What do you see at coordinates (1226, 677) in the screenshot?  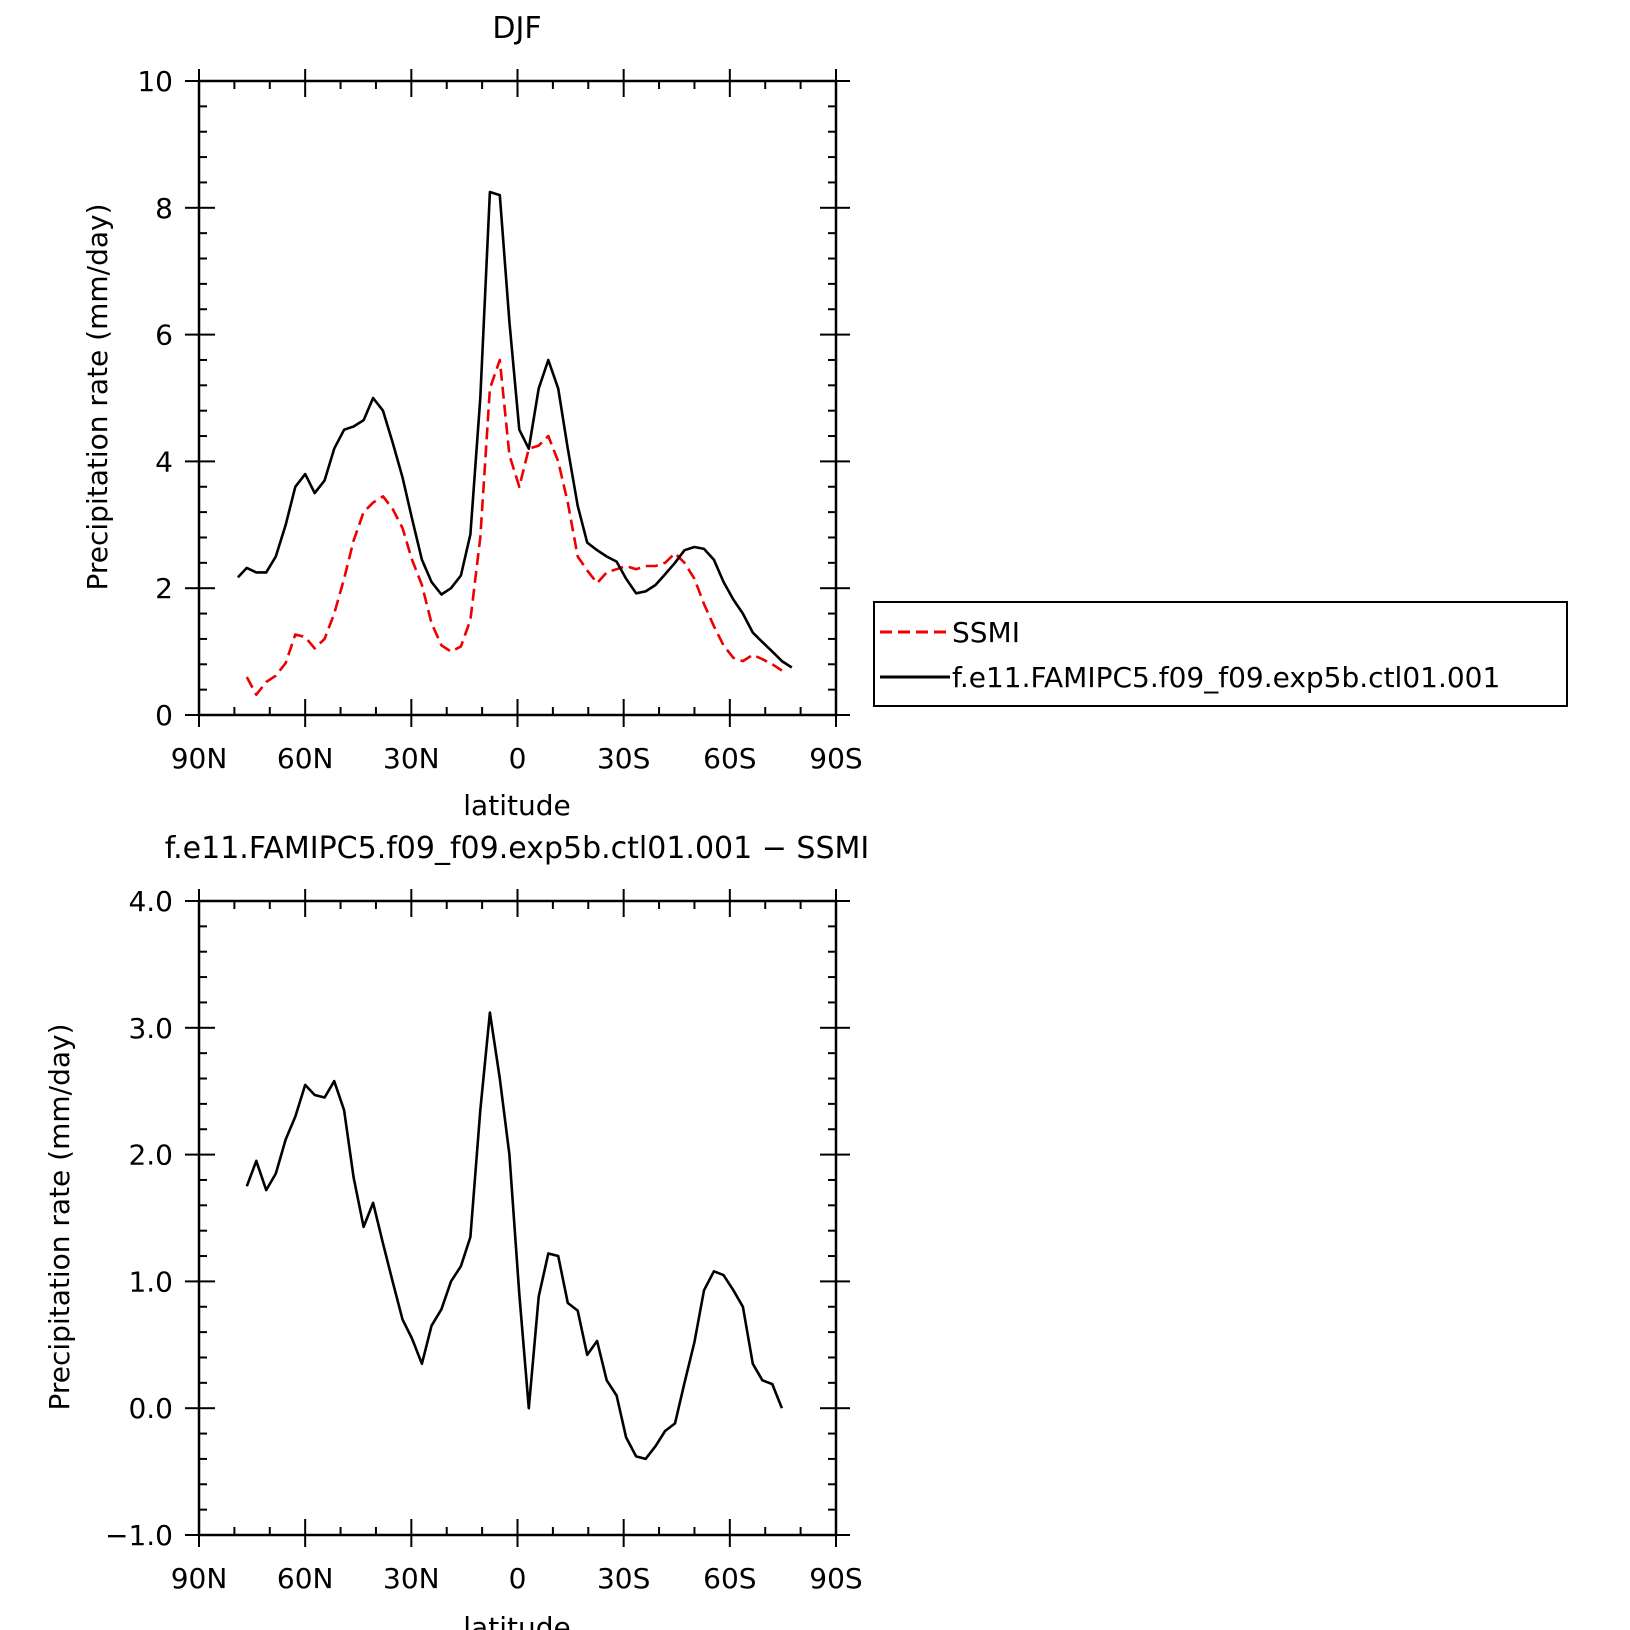 I see `legend-entry-model: f.e11.FAMIPC5.f09_f09.exp5b.ctl01.001` at bounding box center [1226, 677].